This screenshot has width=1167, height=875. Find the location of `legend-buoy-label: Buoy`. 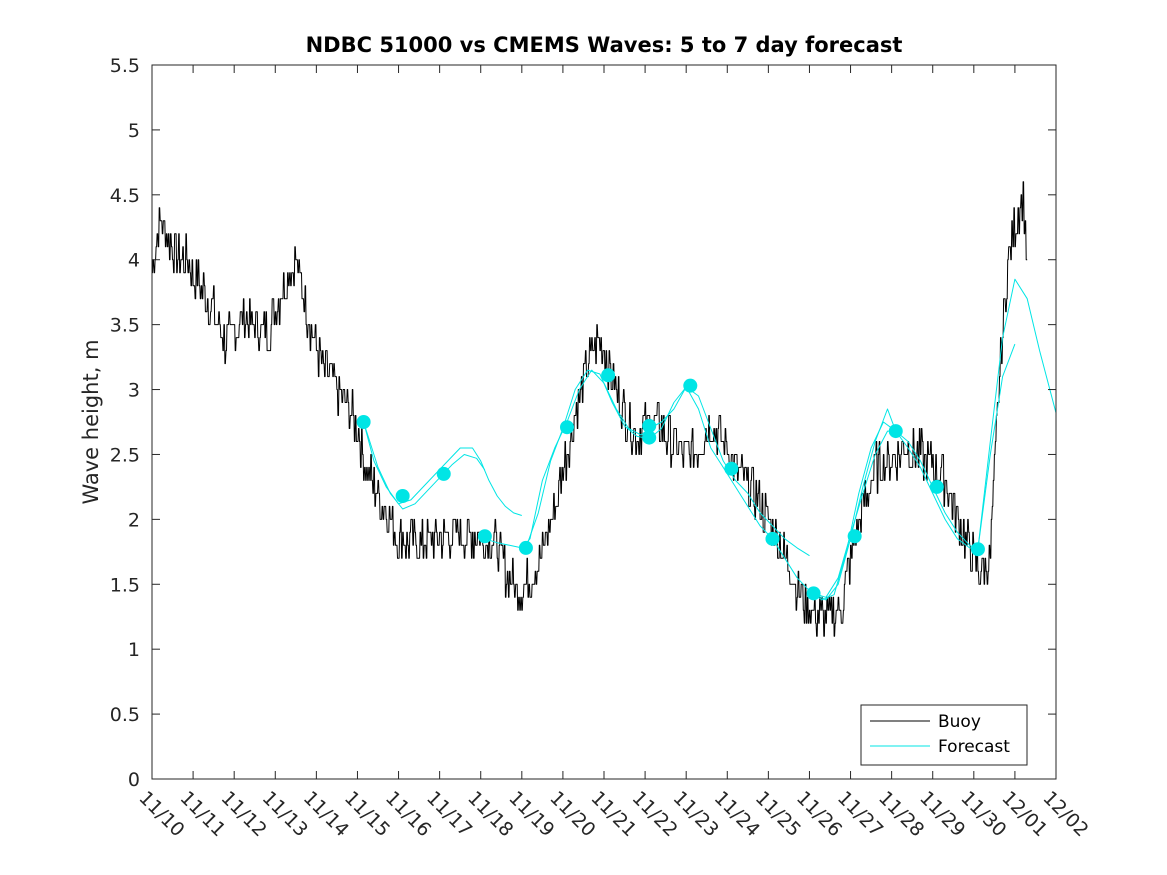

legend-buoy-label: Buoy is located at coordinates (959, 722).